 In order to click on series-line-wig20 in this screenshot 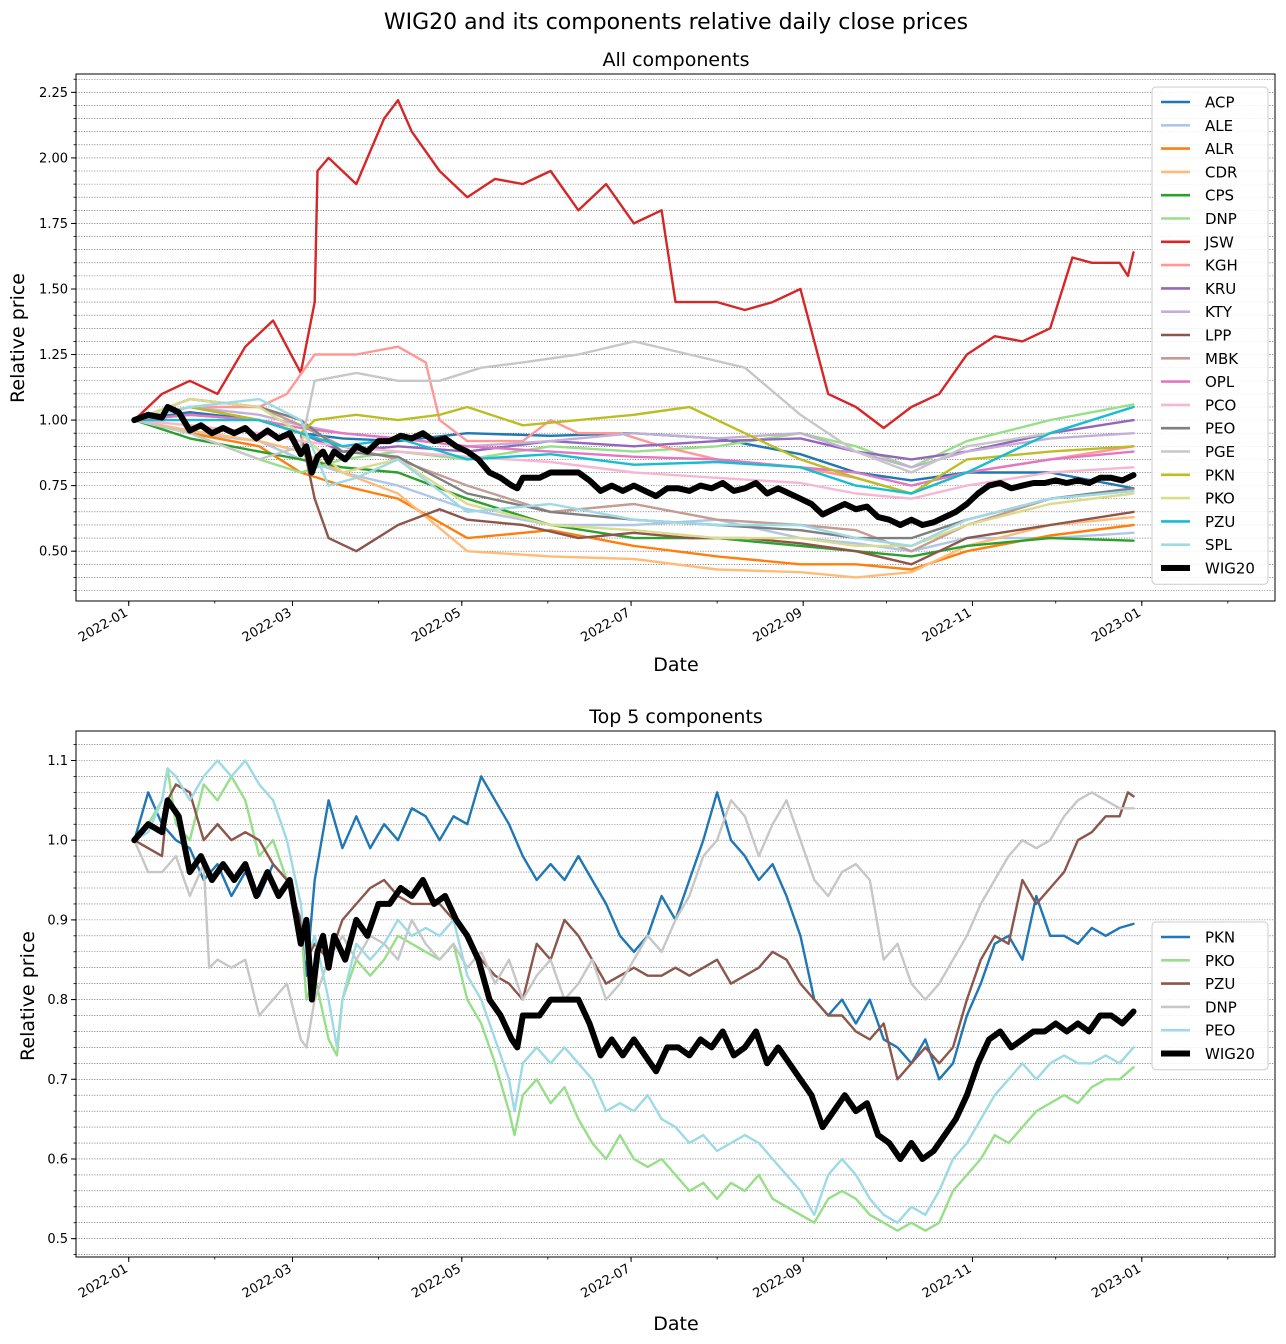, I will do `click(634, 466)`.